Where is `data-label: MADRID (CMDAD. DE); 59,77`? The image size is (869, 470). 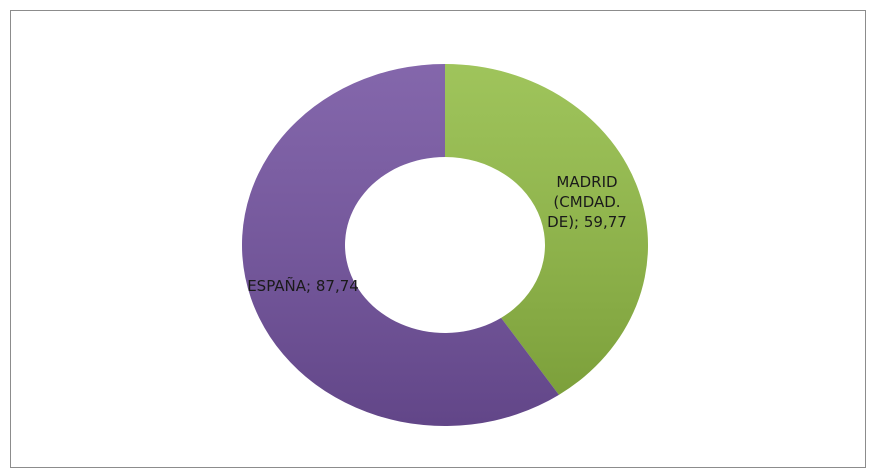
data-label: MADRID (CMDAD. DE); 59,77 is located at coordinates (587, 202).